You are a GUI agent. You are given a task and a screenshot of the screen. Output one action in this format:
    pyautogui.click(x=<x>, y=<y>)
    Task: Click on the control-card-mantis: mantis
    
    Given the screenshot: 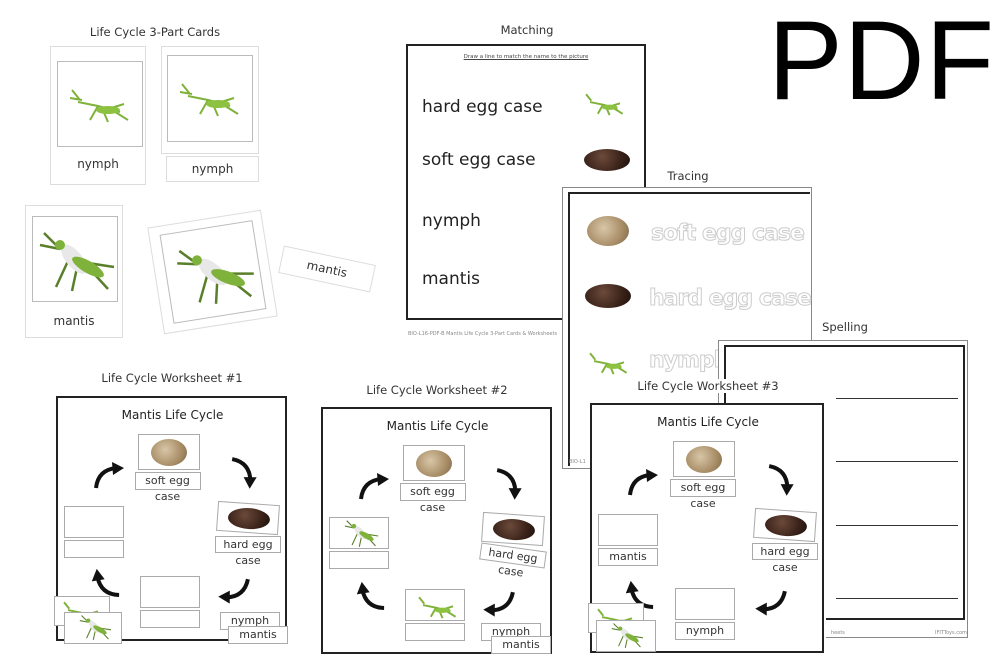 What is the action you would take?
    pyautogui.click(x=74, y=271)
    